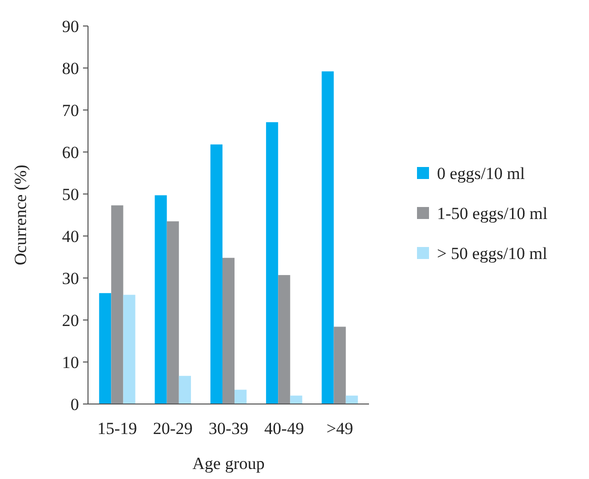 Image resolution: width=589 pixels, height=479 pixels. Describe the element at coordinates (74, 404) in the screenshot. I see `y-tick-label: 0` at that location.